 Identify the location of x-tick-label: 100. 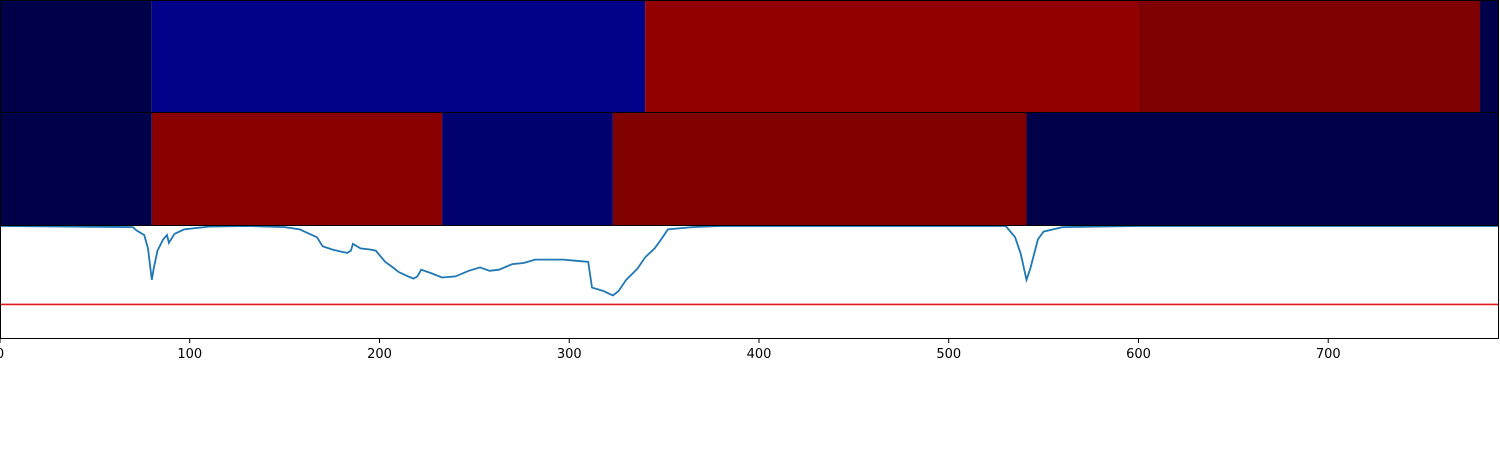
(189, 354).